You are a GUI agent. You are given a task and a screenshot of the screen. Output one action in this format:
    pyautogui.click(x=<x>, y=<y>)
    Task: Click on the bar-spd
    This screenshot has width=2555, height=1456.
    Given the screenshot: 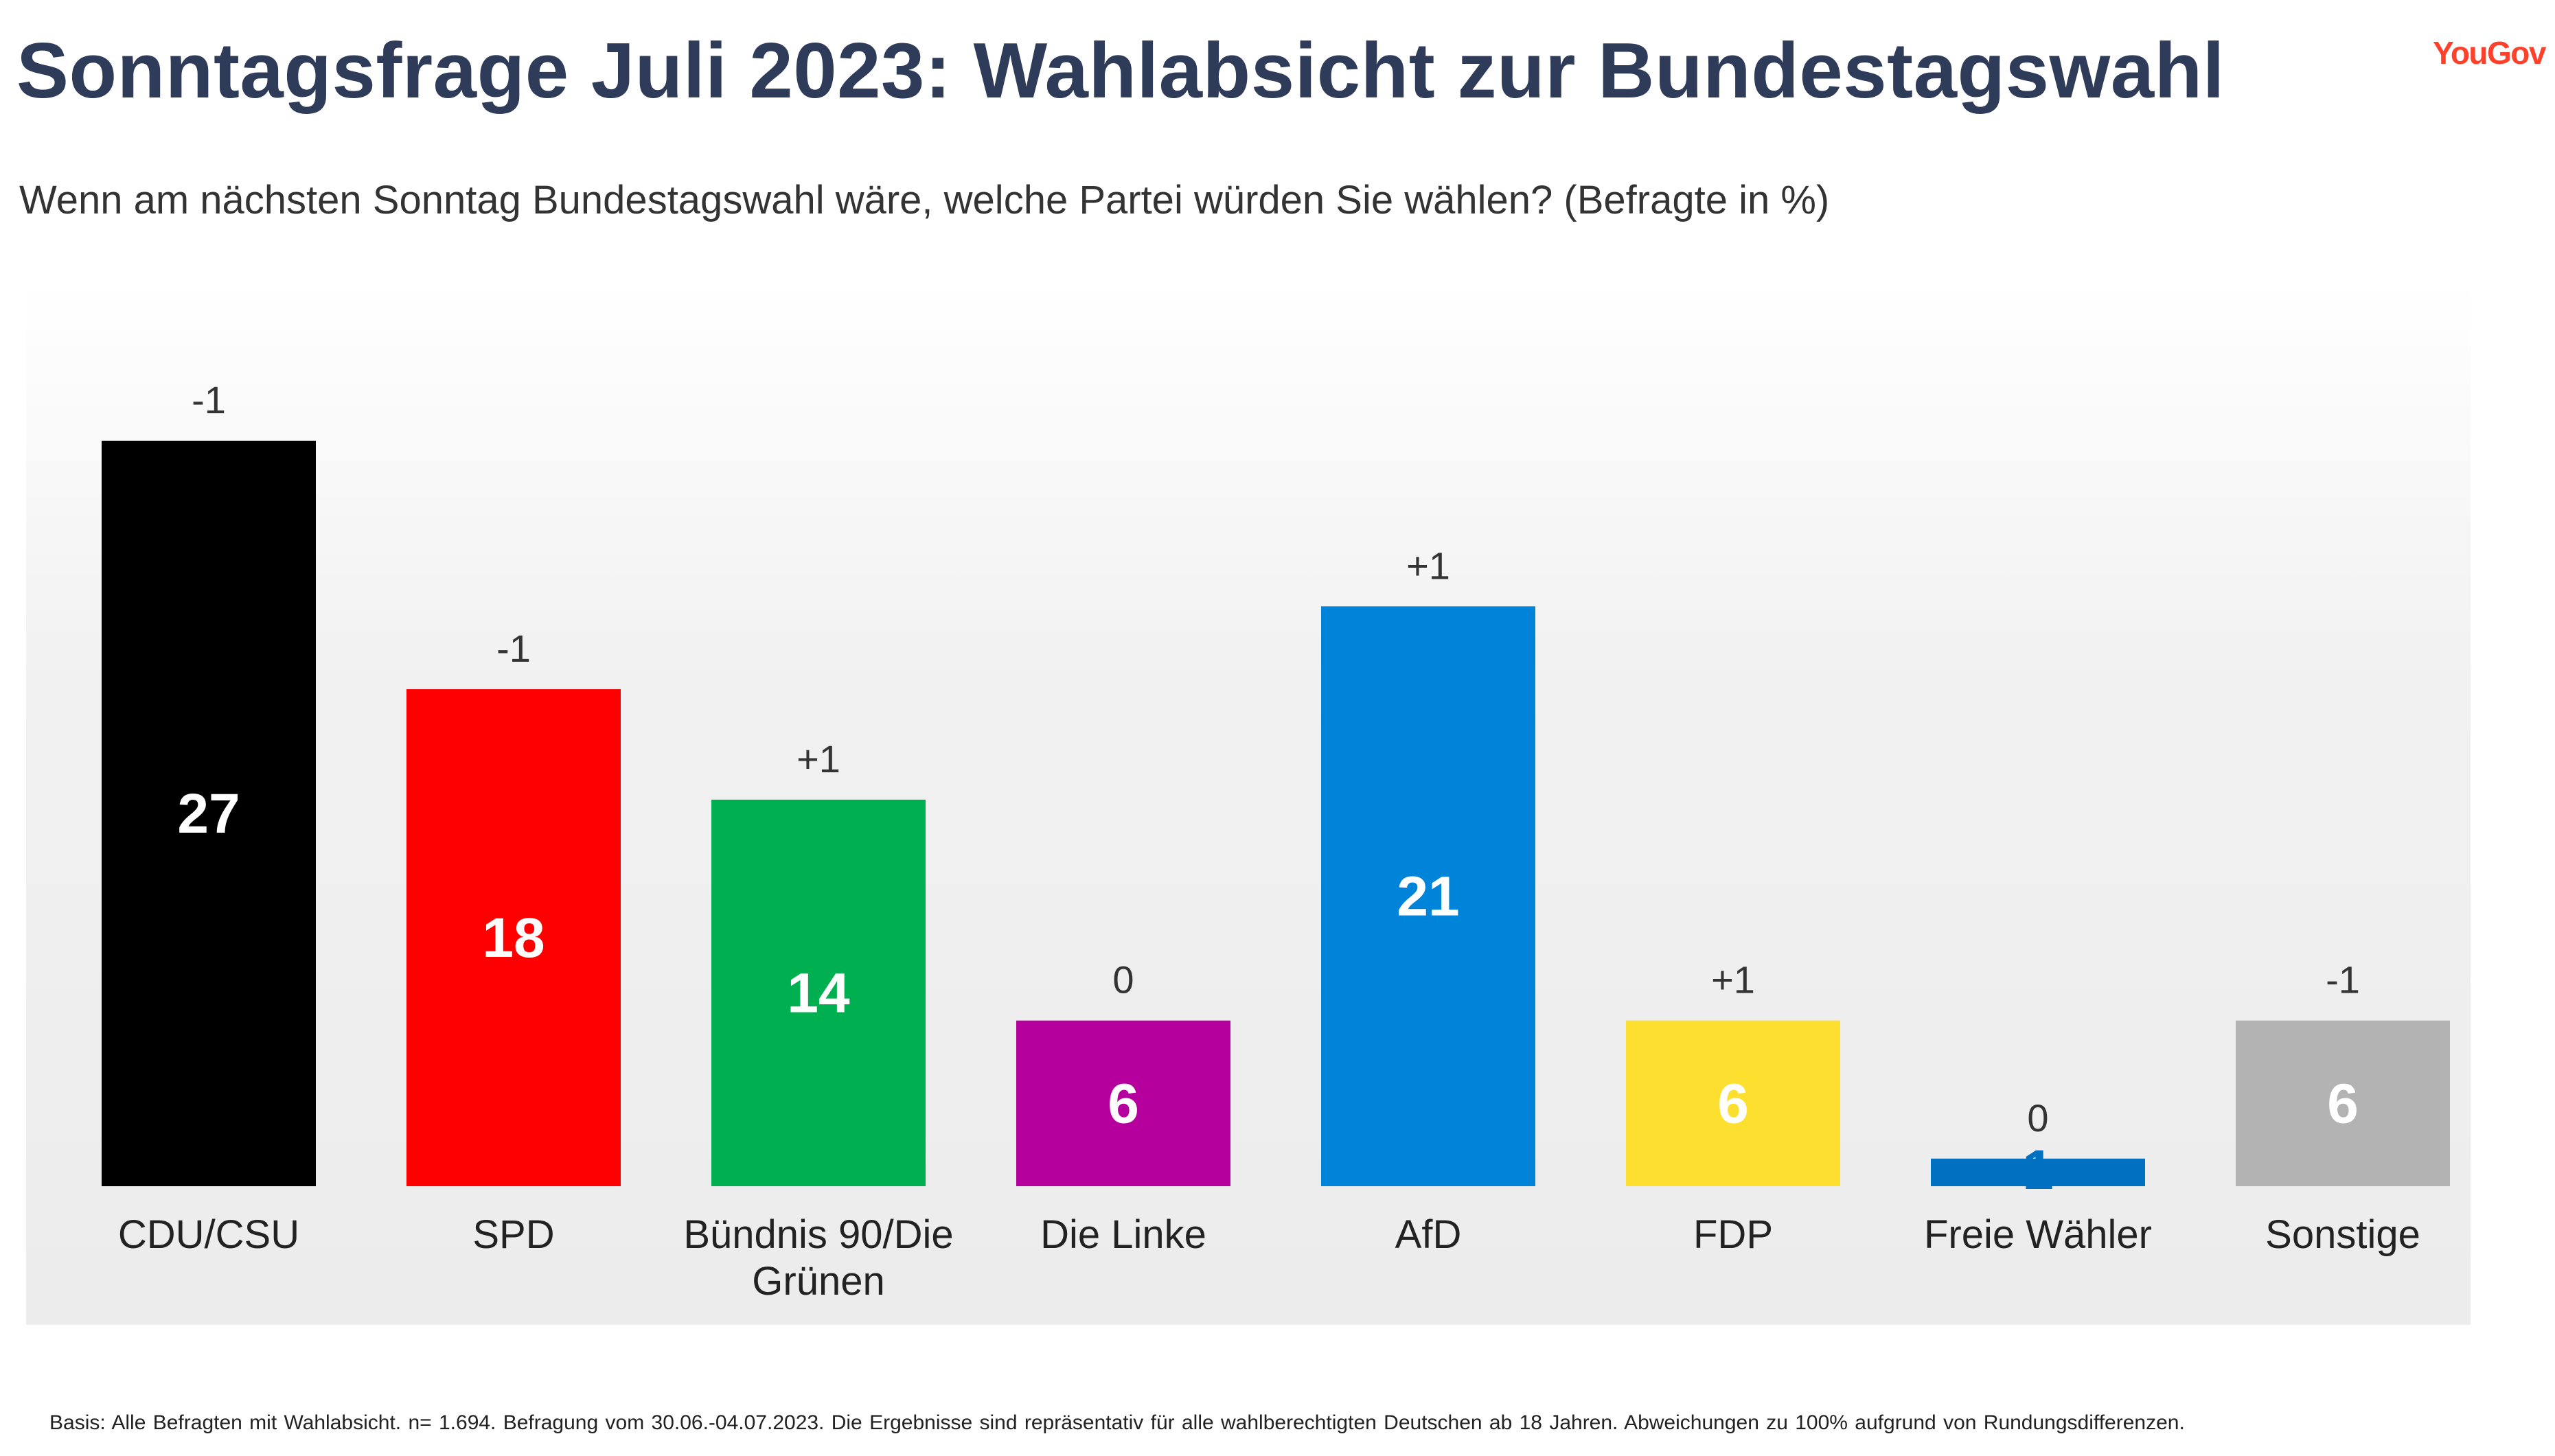 What is the action you would take?
    pyautogui.click(x=514, y=937)
    